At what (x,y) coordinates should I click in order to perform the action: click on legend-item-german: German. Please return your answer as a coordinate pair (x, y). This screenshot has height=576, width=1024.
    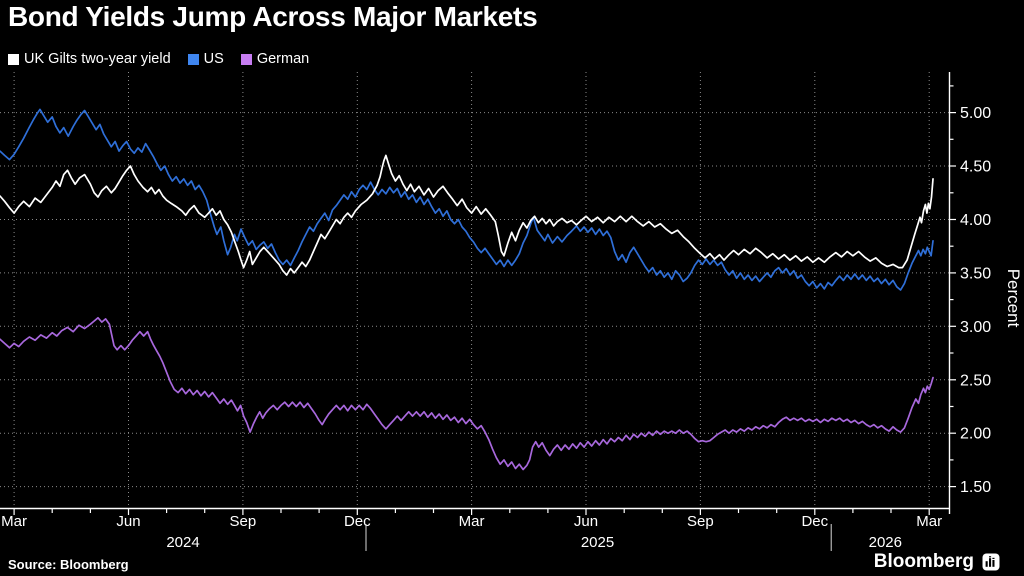
    Looking at the image, I should click on (275, 59).